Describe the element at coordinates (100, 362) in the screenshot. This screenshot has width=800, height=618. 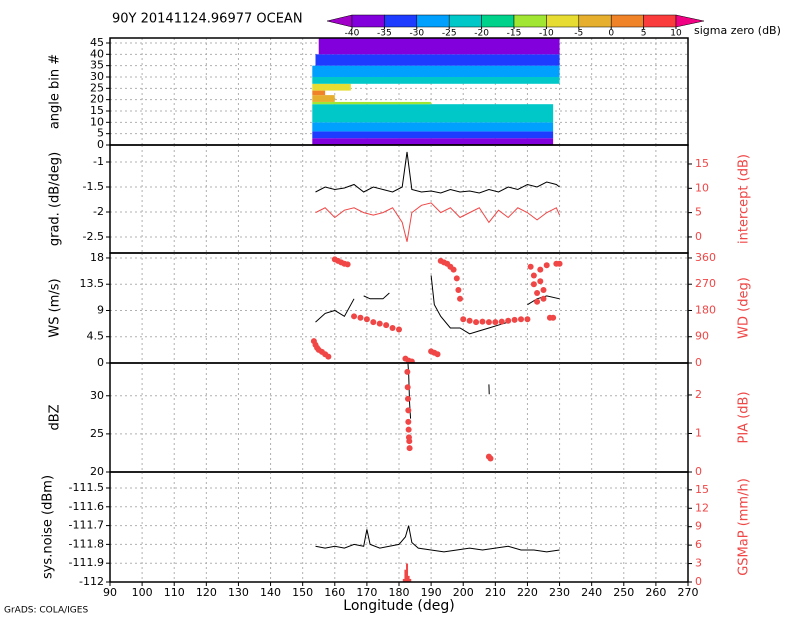
I see `y-tick-label: 0` at that location.